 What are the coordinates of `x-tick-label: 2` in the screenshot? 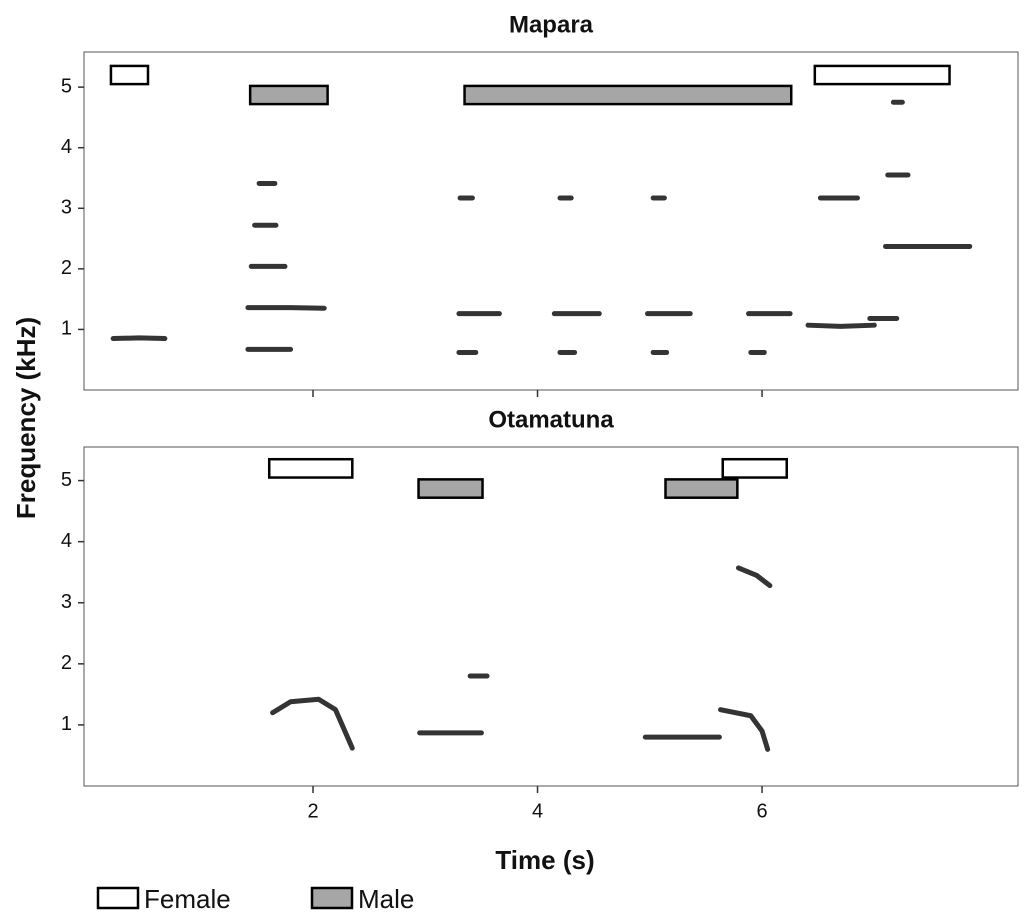 It's located at (312, 811).